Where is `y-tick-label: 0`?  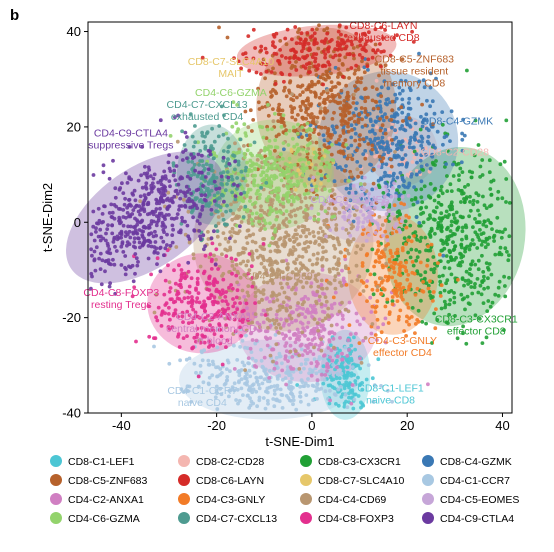
y-tick-label: 0 is located at coordinates (77, 222).